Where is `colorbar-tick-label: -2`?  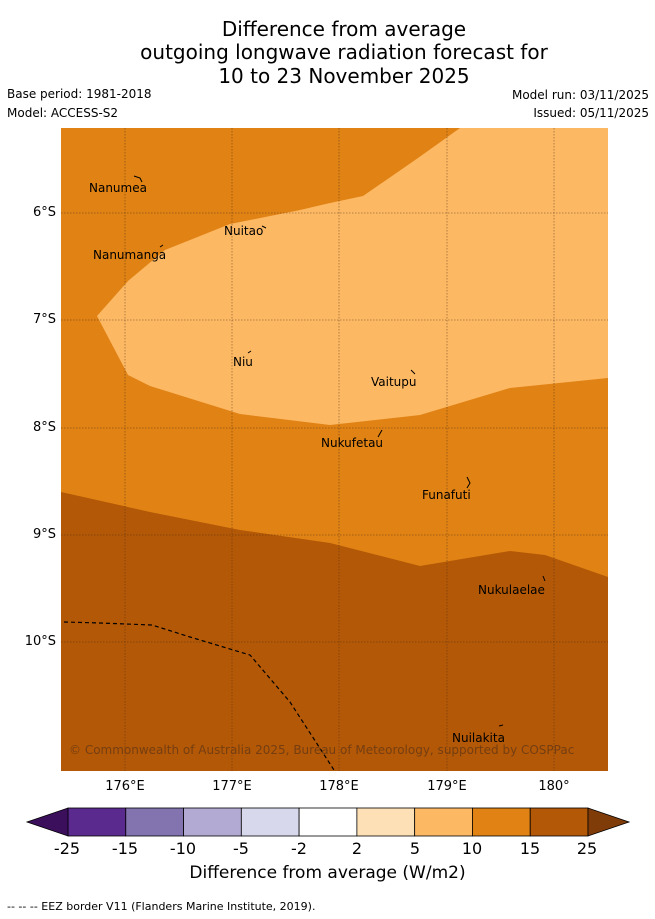
colorbar-tick-label: -2 is located at coordinates (299, 848).